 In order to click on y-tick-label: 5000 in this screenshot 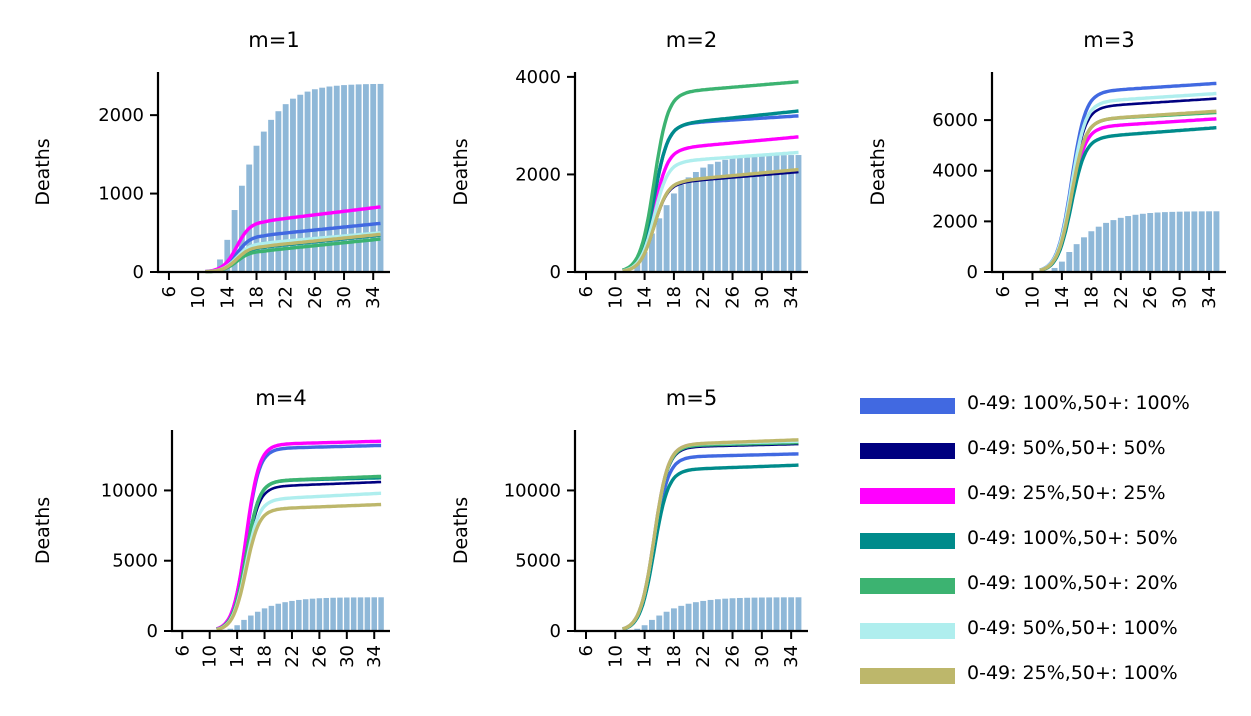, I will do `click(538, 561)`.